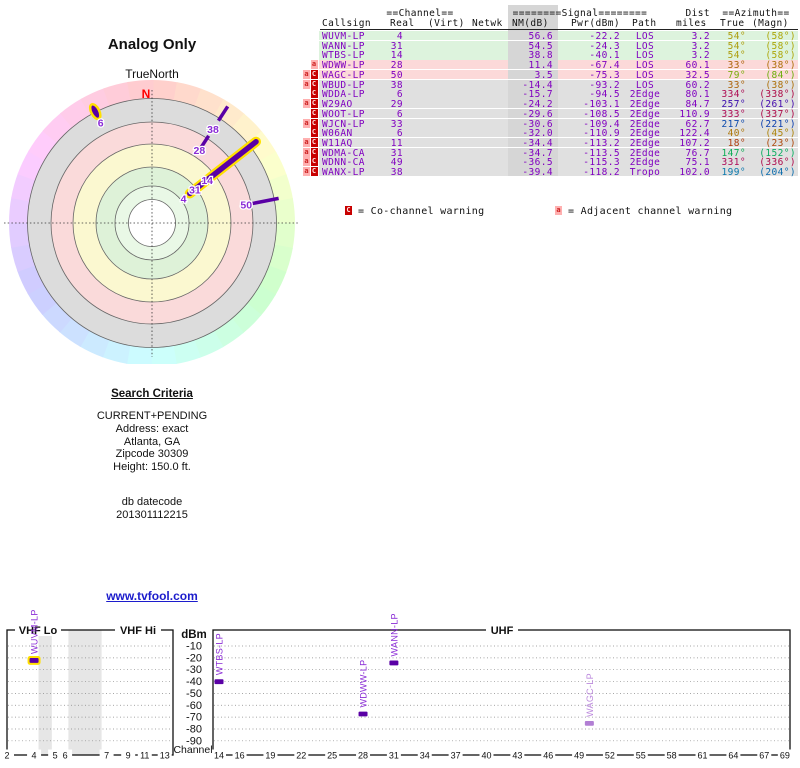  What do you see at coordinates (184, 199) in the screenshot?
I see `polar-channel-label: 4` at bounding box center [184, 199].